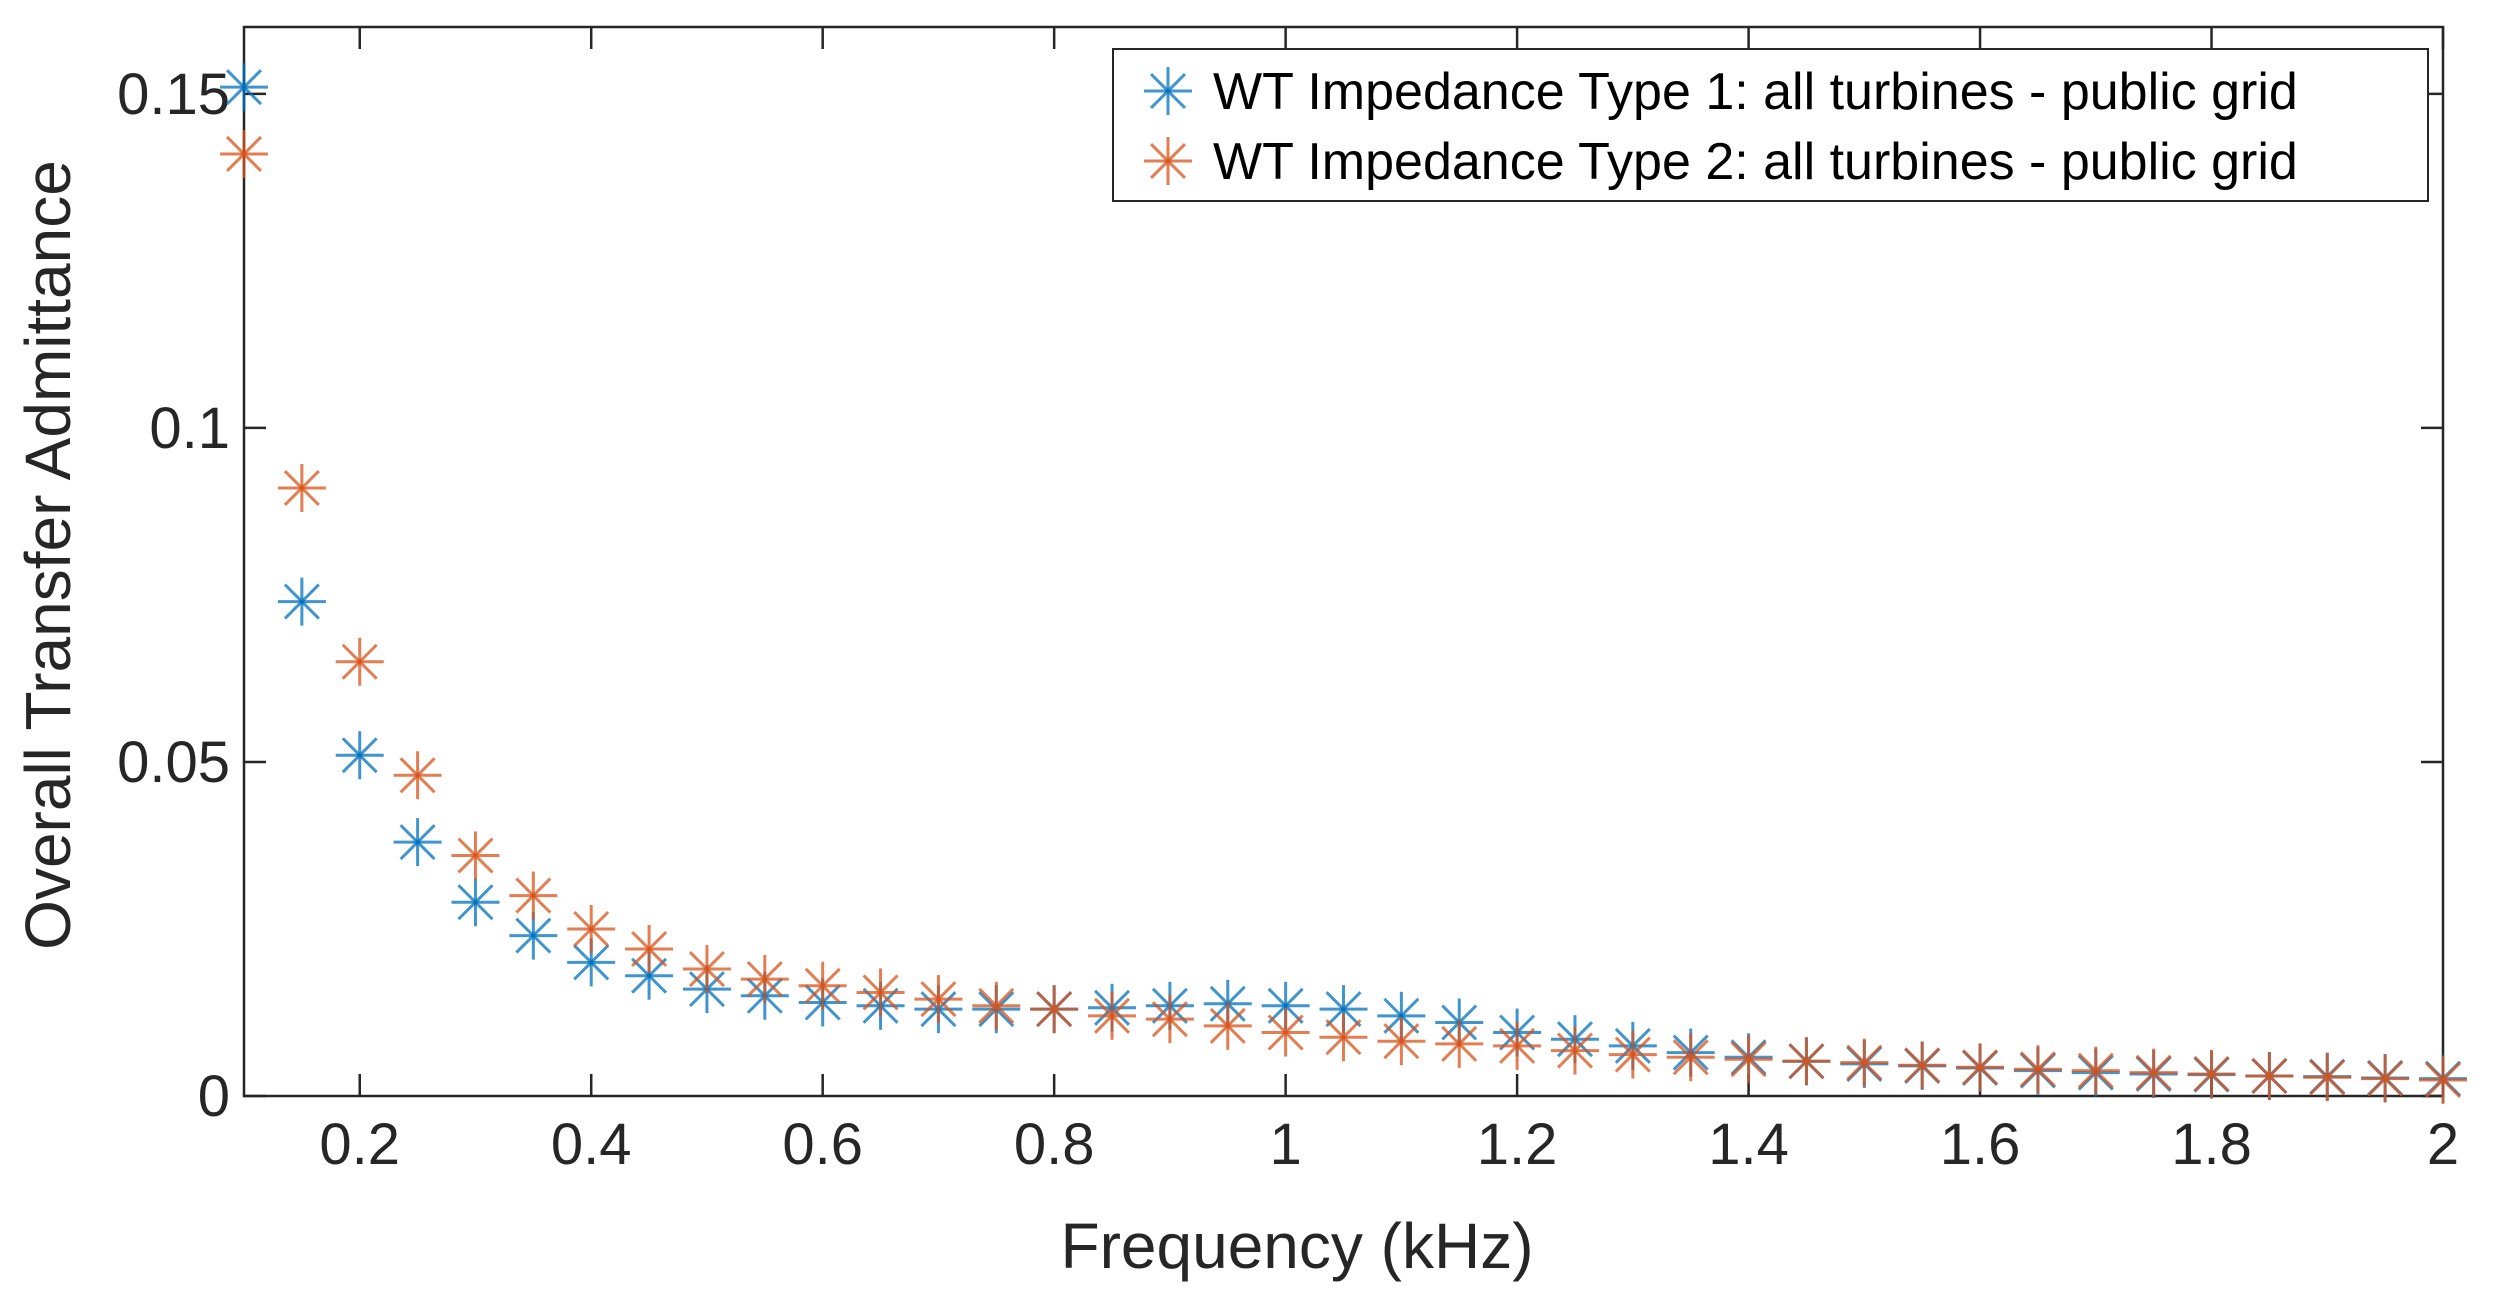 This screenshot has width=2499, height=1302. Describe the element at coordinates (1285, 1144) in the screenshot. I see `x-tick-label: 1` at that location.